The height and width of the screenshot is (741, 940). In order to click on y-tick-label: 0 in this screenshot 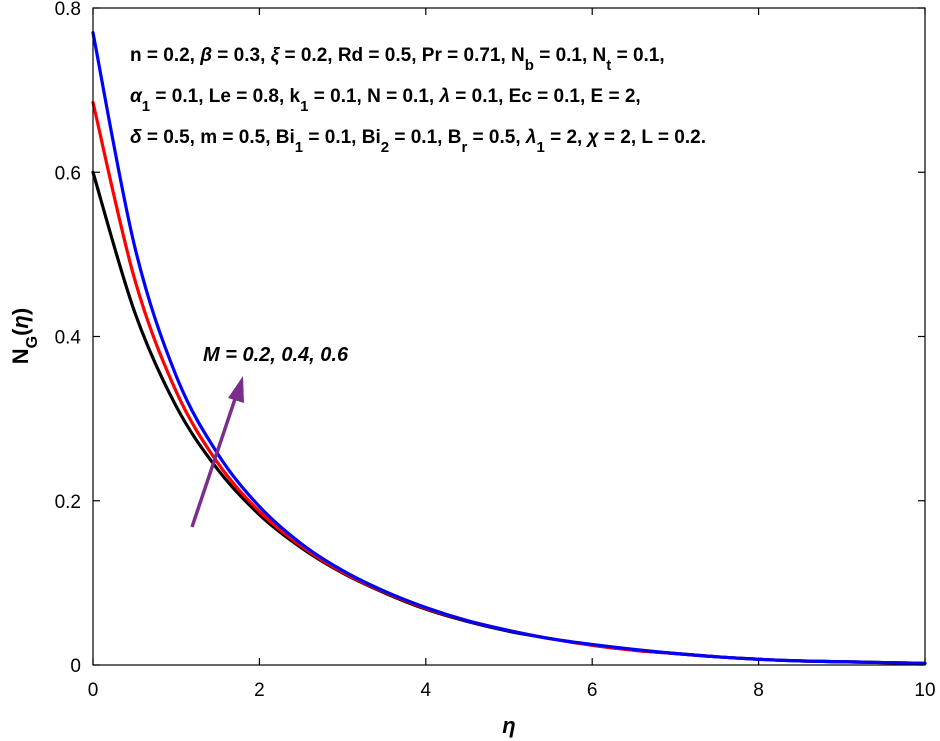, I will do `click(75, 666)`.